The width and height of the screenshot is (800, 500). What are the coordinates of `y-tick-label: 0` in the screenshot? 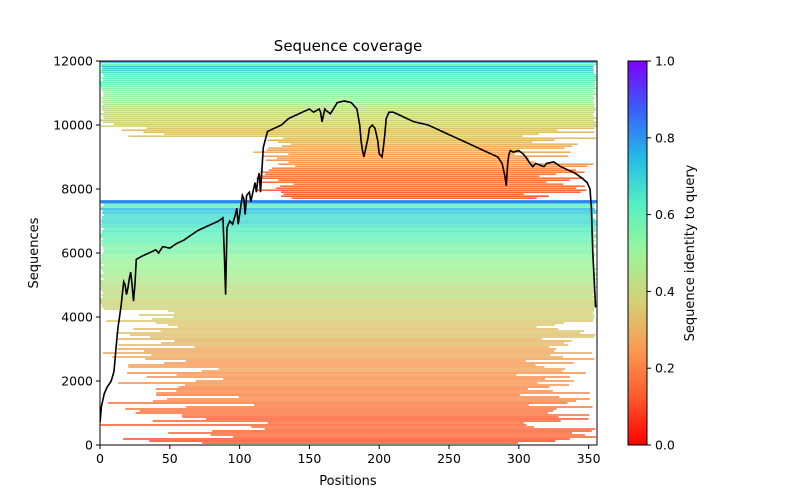 It's located at (89, 445).